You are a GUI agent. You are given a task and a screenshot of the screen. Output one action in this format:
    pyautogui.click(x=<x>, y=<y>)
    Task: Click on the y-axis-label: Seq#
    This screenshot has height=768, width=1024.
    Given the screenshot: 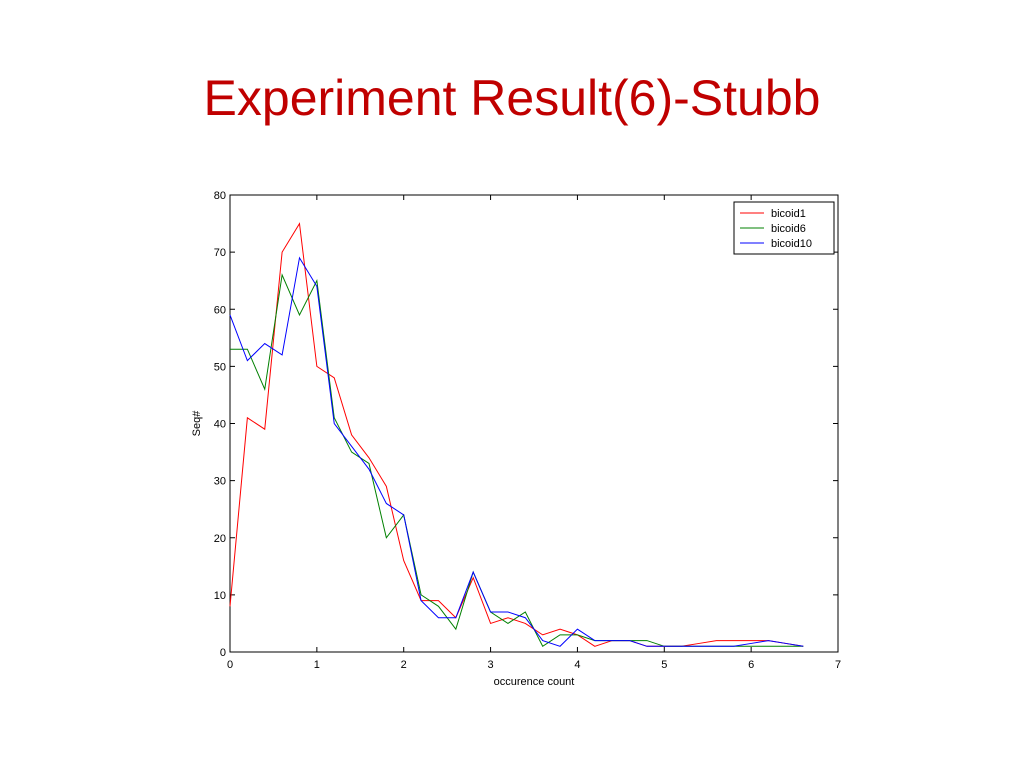 What is the action you would take?
    pyautogui.click(x=197, y=423)
    